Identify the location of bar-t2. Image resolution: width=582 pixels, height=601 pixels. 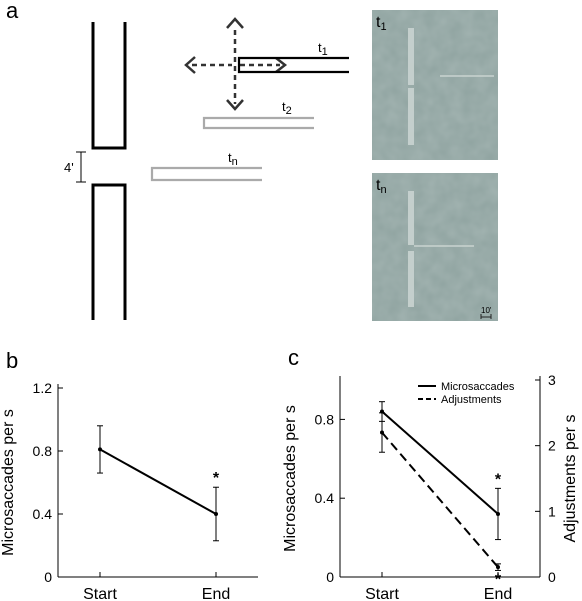
(258, 123).